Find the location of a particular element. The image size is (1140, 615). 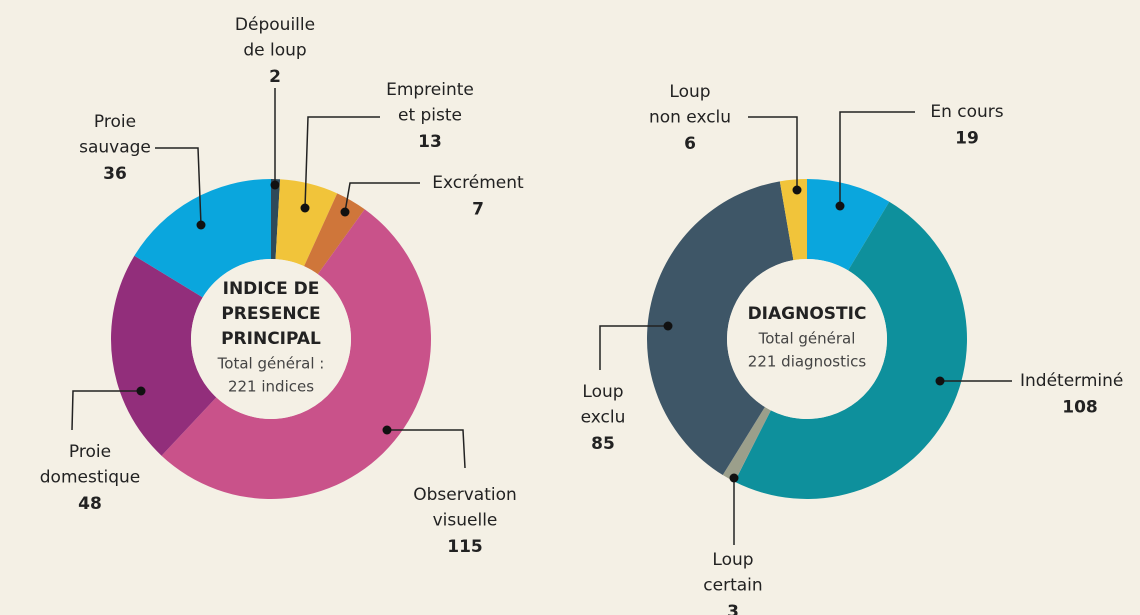

center-title: INDICE DE is located at coordinates (271, 289).